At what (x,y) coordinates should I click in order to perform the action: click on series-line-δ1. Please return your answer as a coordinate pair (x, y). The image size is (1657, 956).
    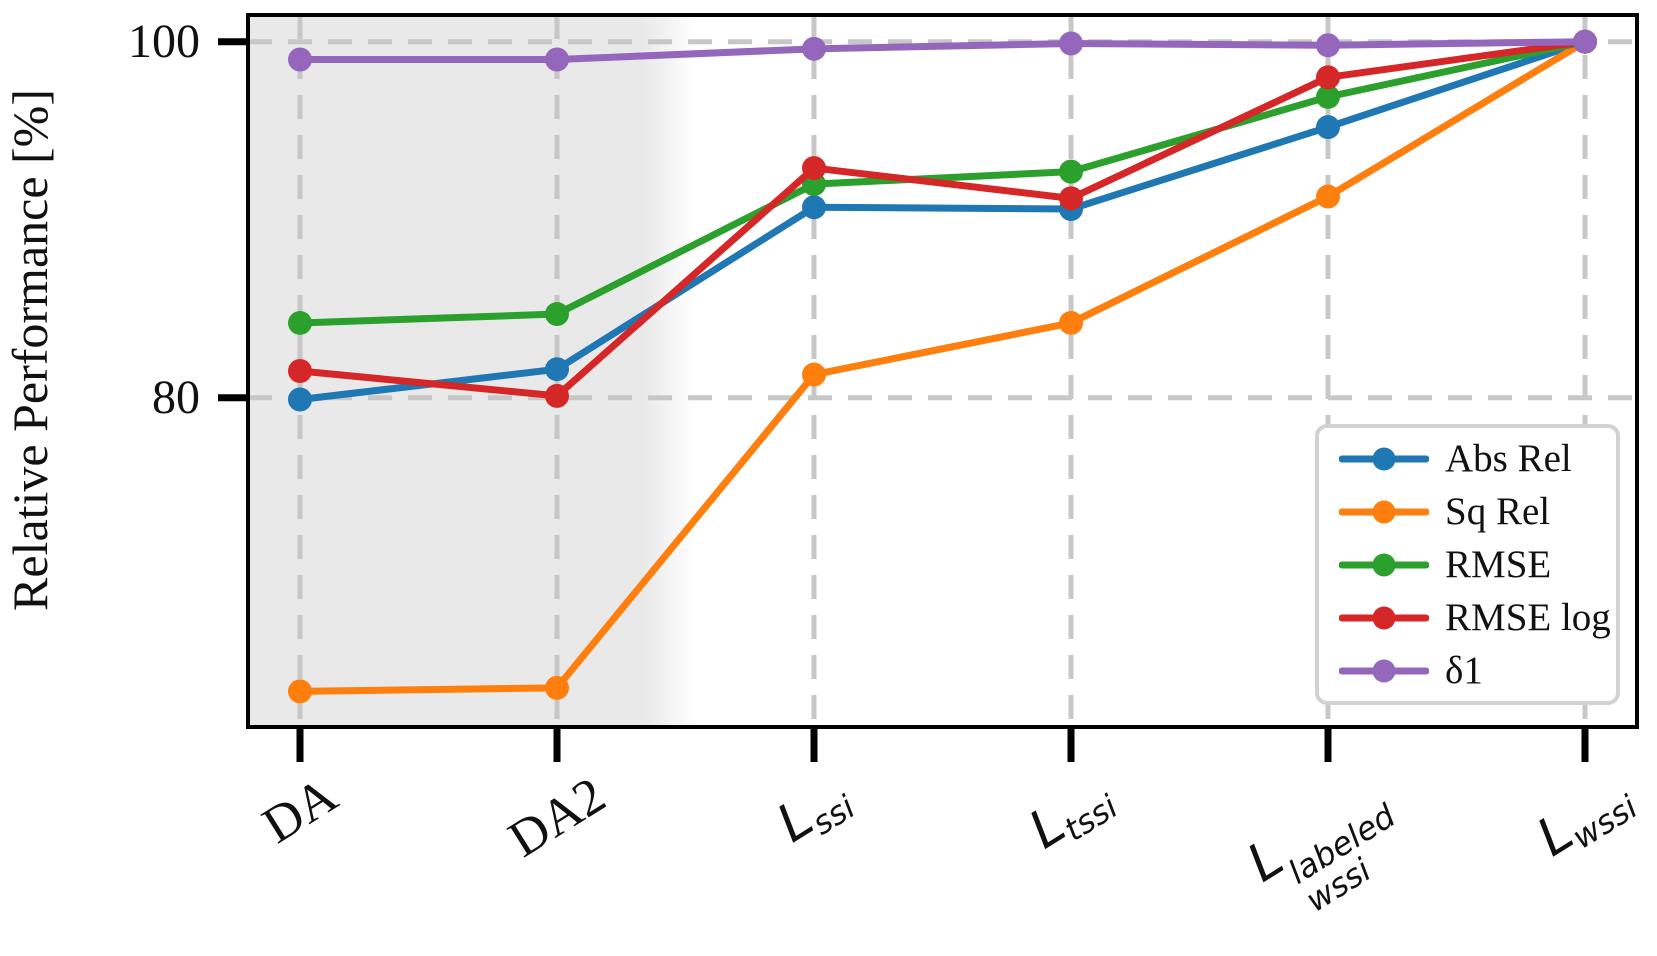
    Looking at the image, I should click on (942, 50).